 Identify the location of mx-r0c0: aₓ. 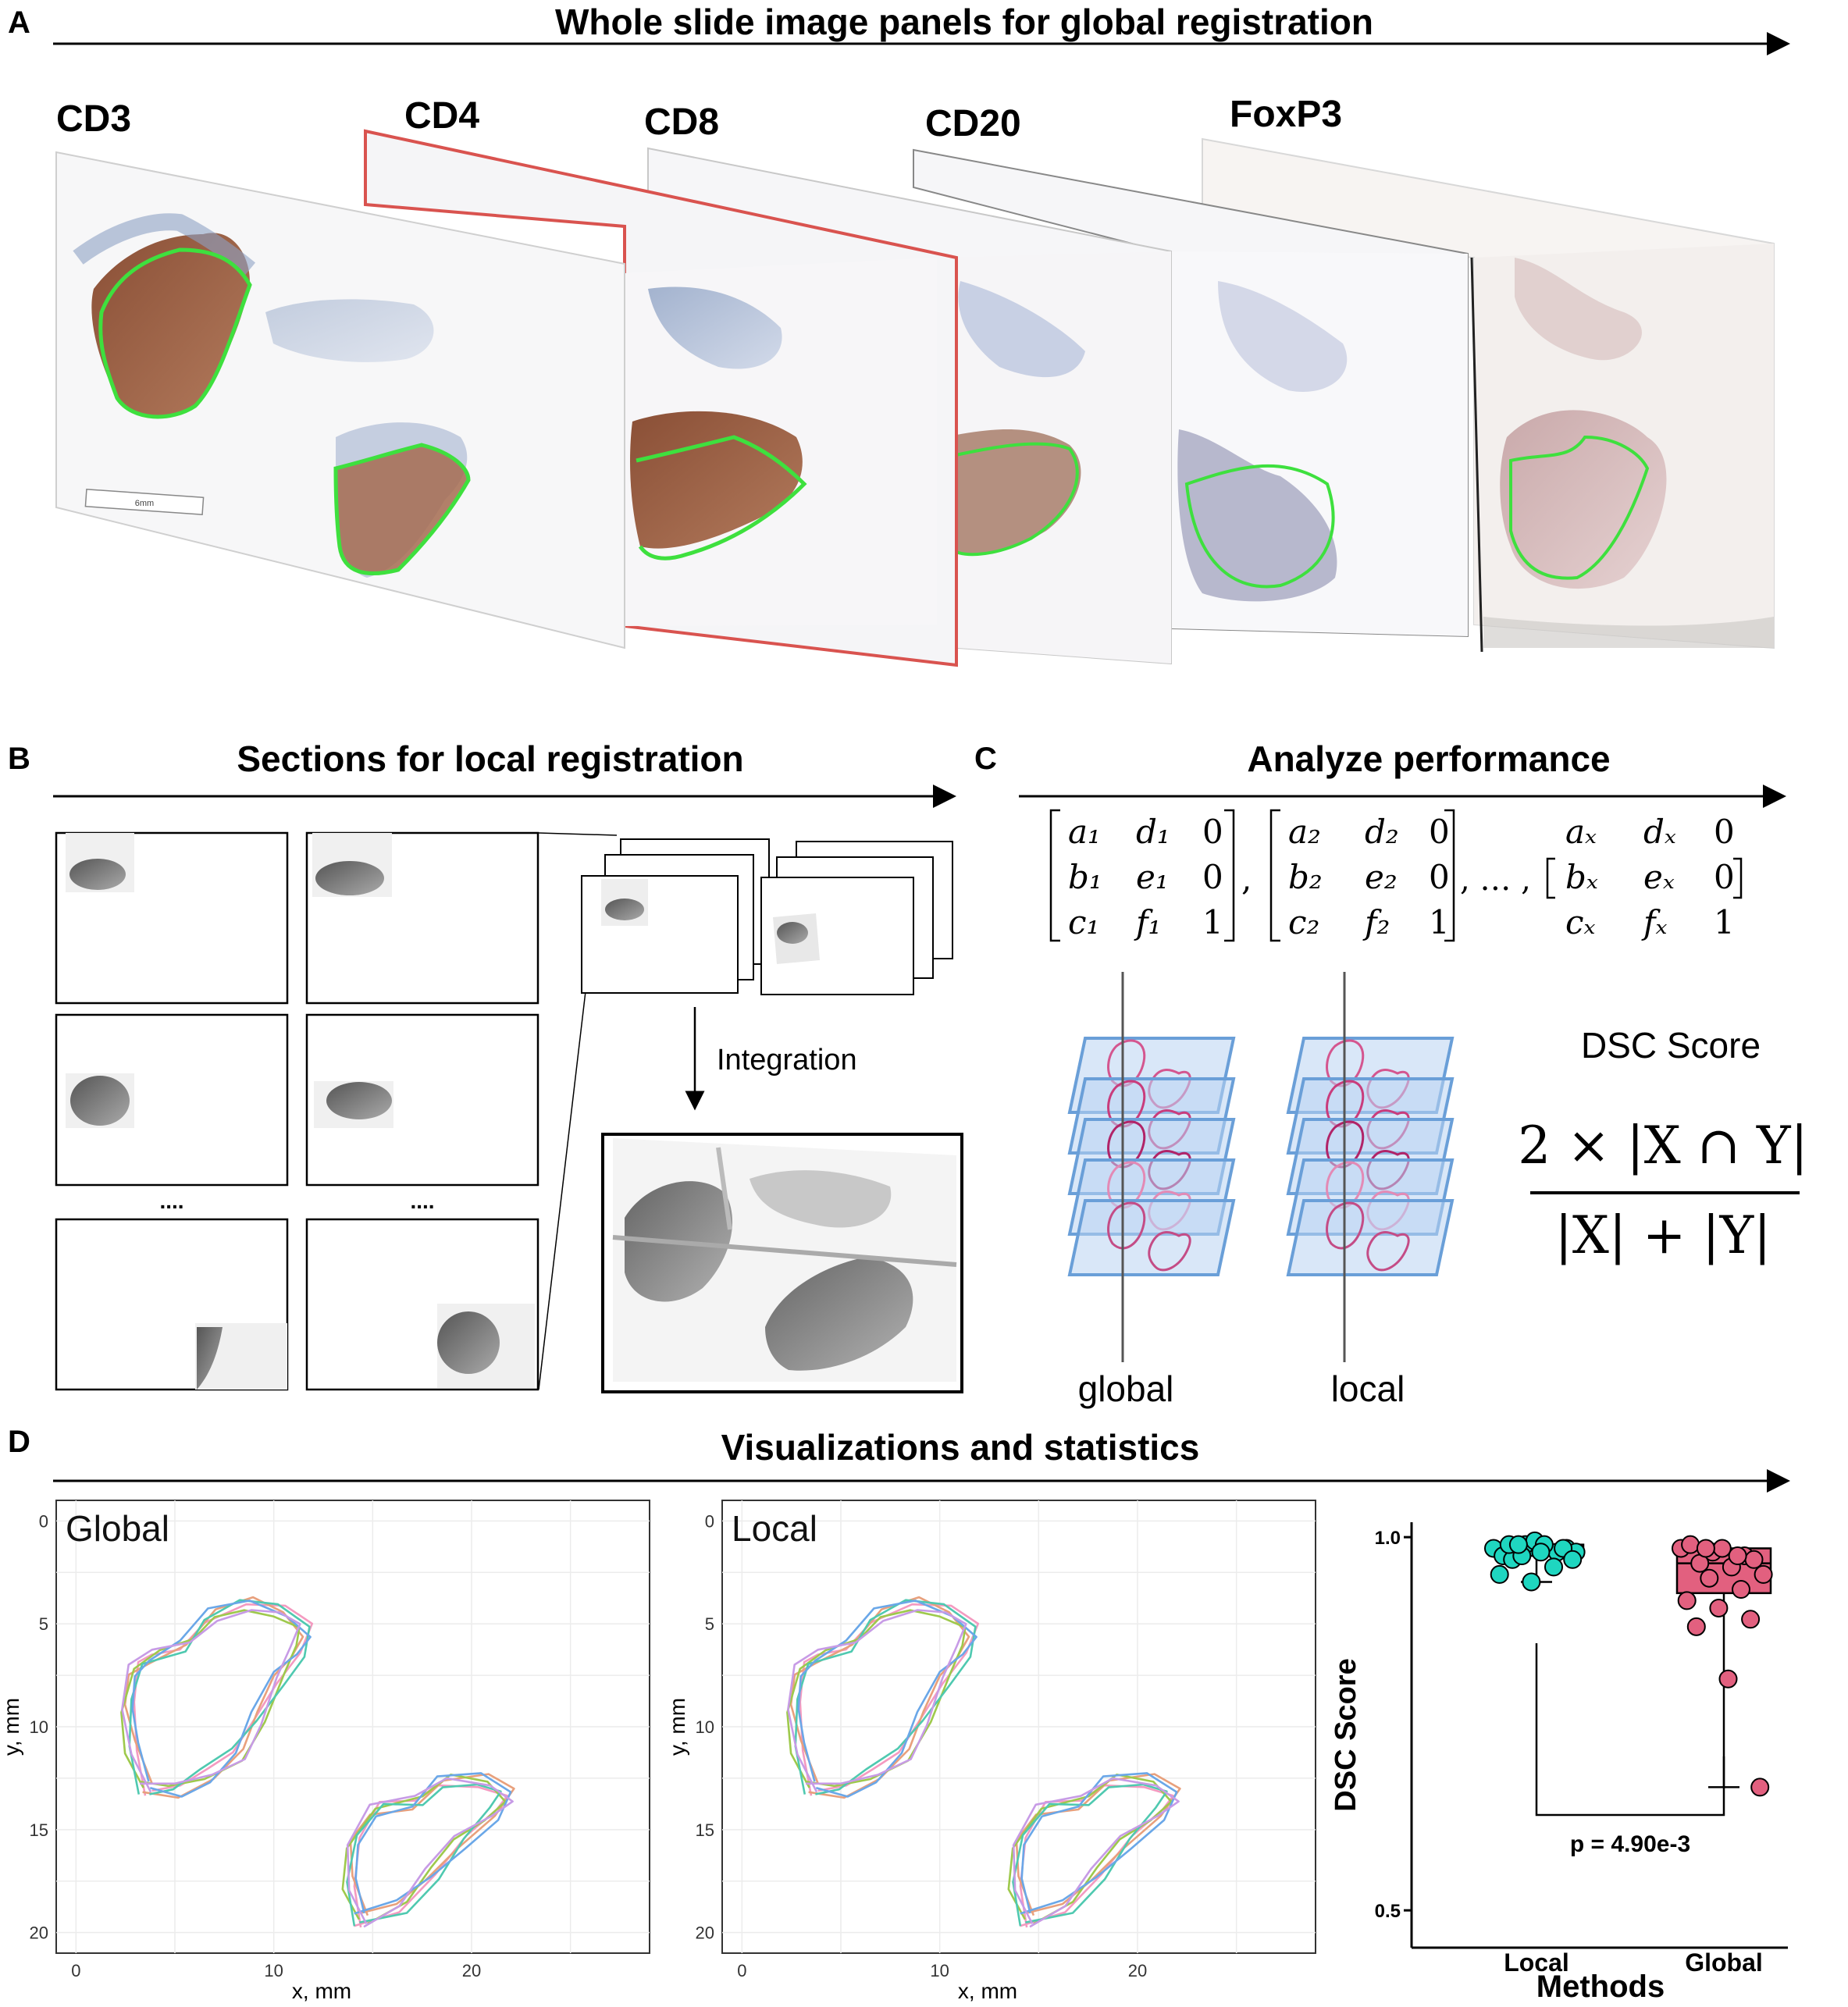
(1581, 832).